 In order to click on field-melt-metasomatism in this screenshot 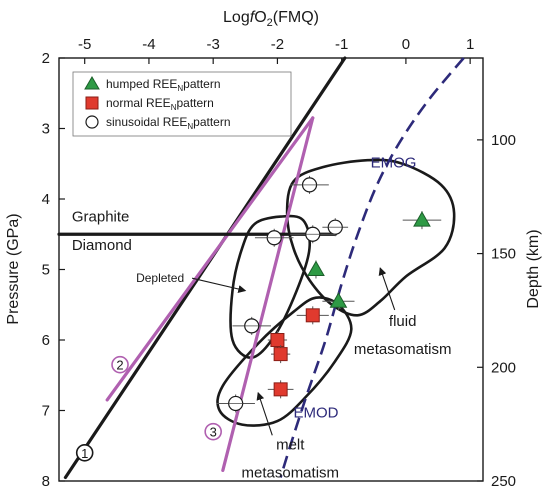, I will do `click(284, 361)`.